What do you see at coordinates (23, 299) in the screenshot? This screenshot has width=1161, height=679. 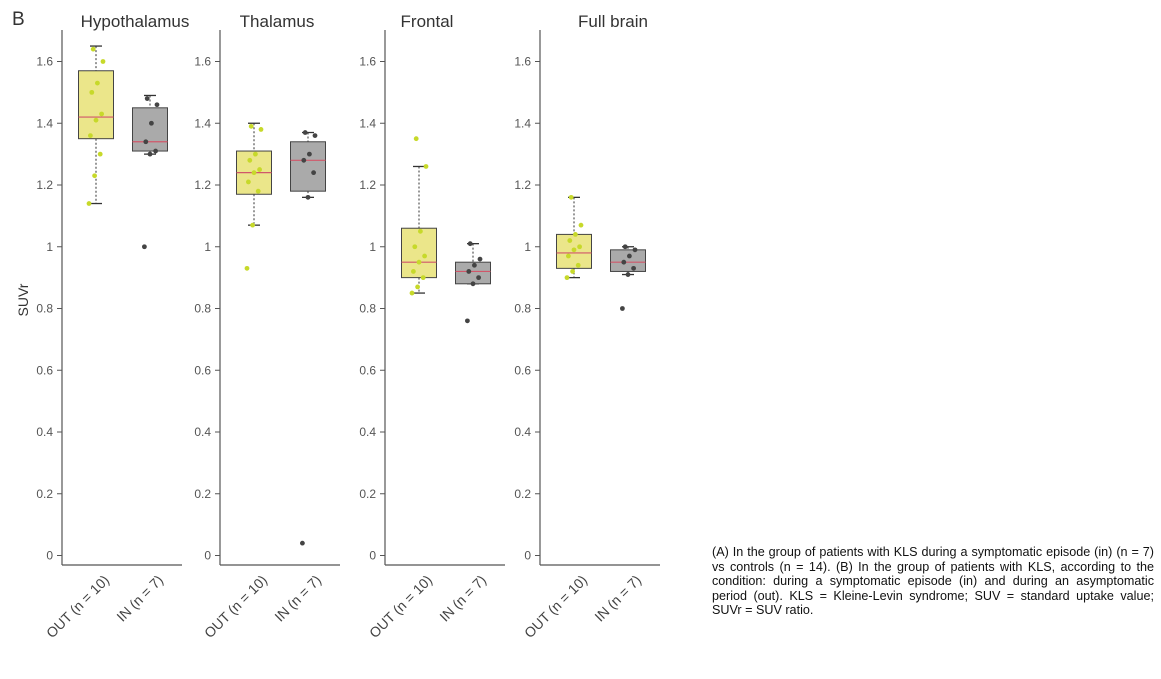 I see `y-axis-label: SUVr` at bounding box center [23, 299].